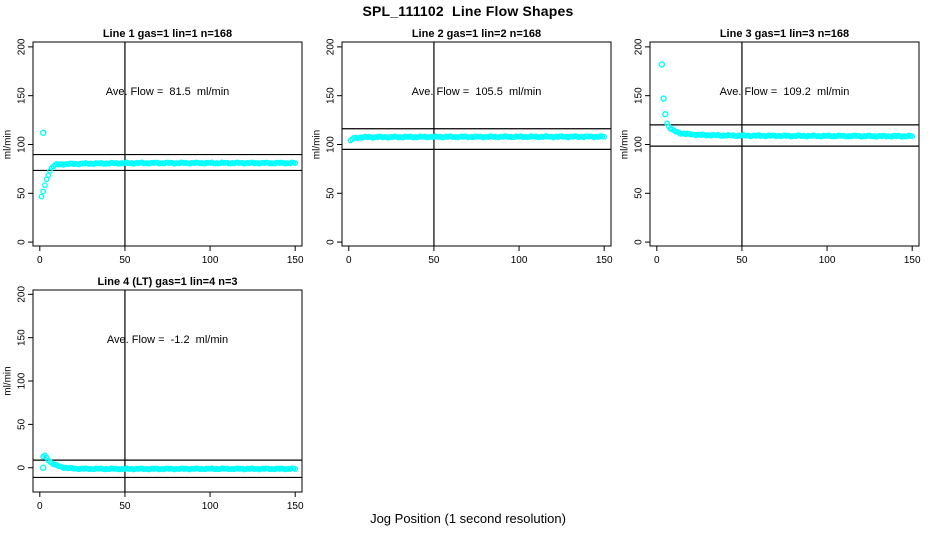 This screenshot has height=540, width=936. I want to click on line-1-ave-flow-label: Ave. Flow = 81.5 ml/min, so click(167, 92).